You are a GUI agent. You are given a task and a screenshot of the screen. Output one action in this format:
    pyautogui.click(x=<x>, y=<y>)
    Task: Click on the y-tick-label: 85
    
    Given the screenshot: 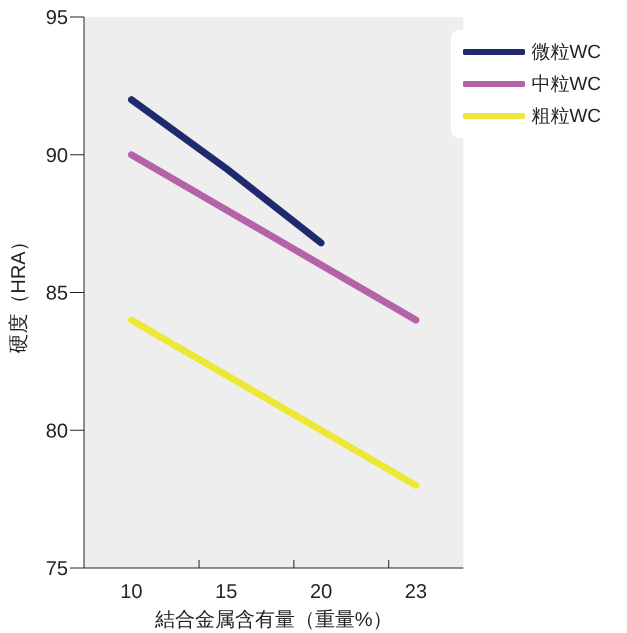 What is the action you would take?
    pyautogui.click(x=57, y=293)
    